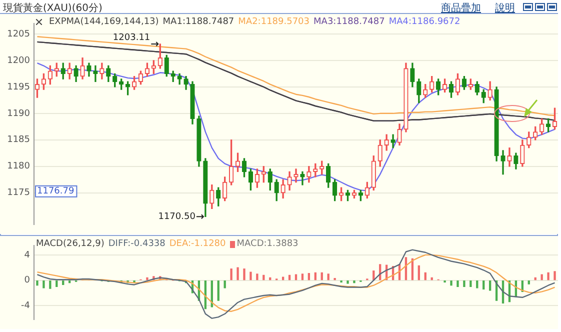  I want to click on text: MA3:1188.7487, so click(349, 22).